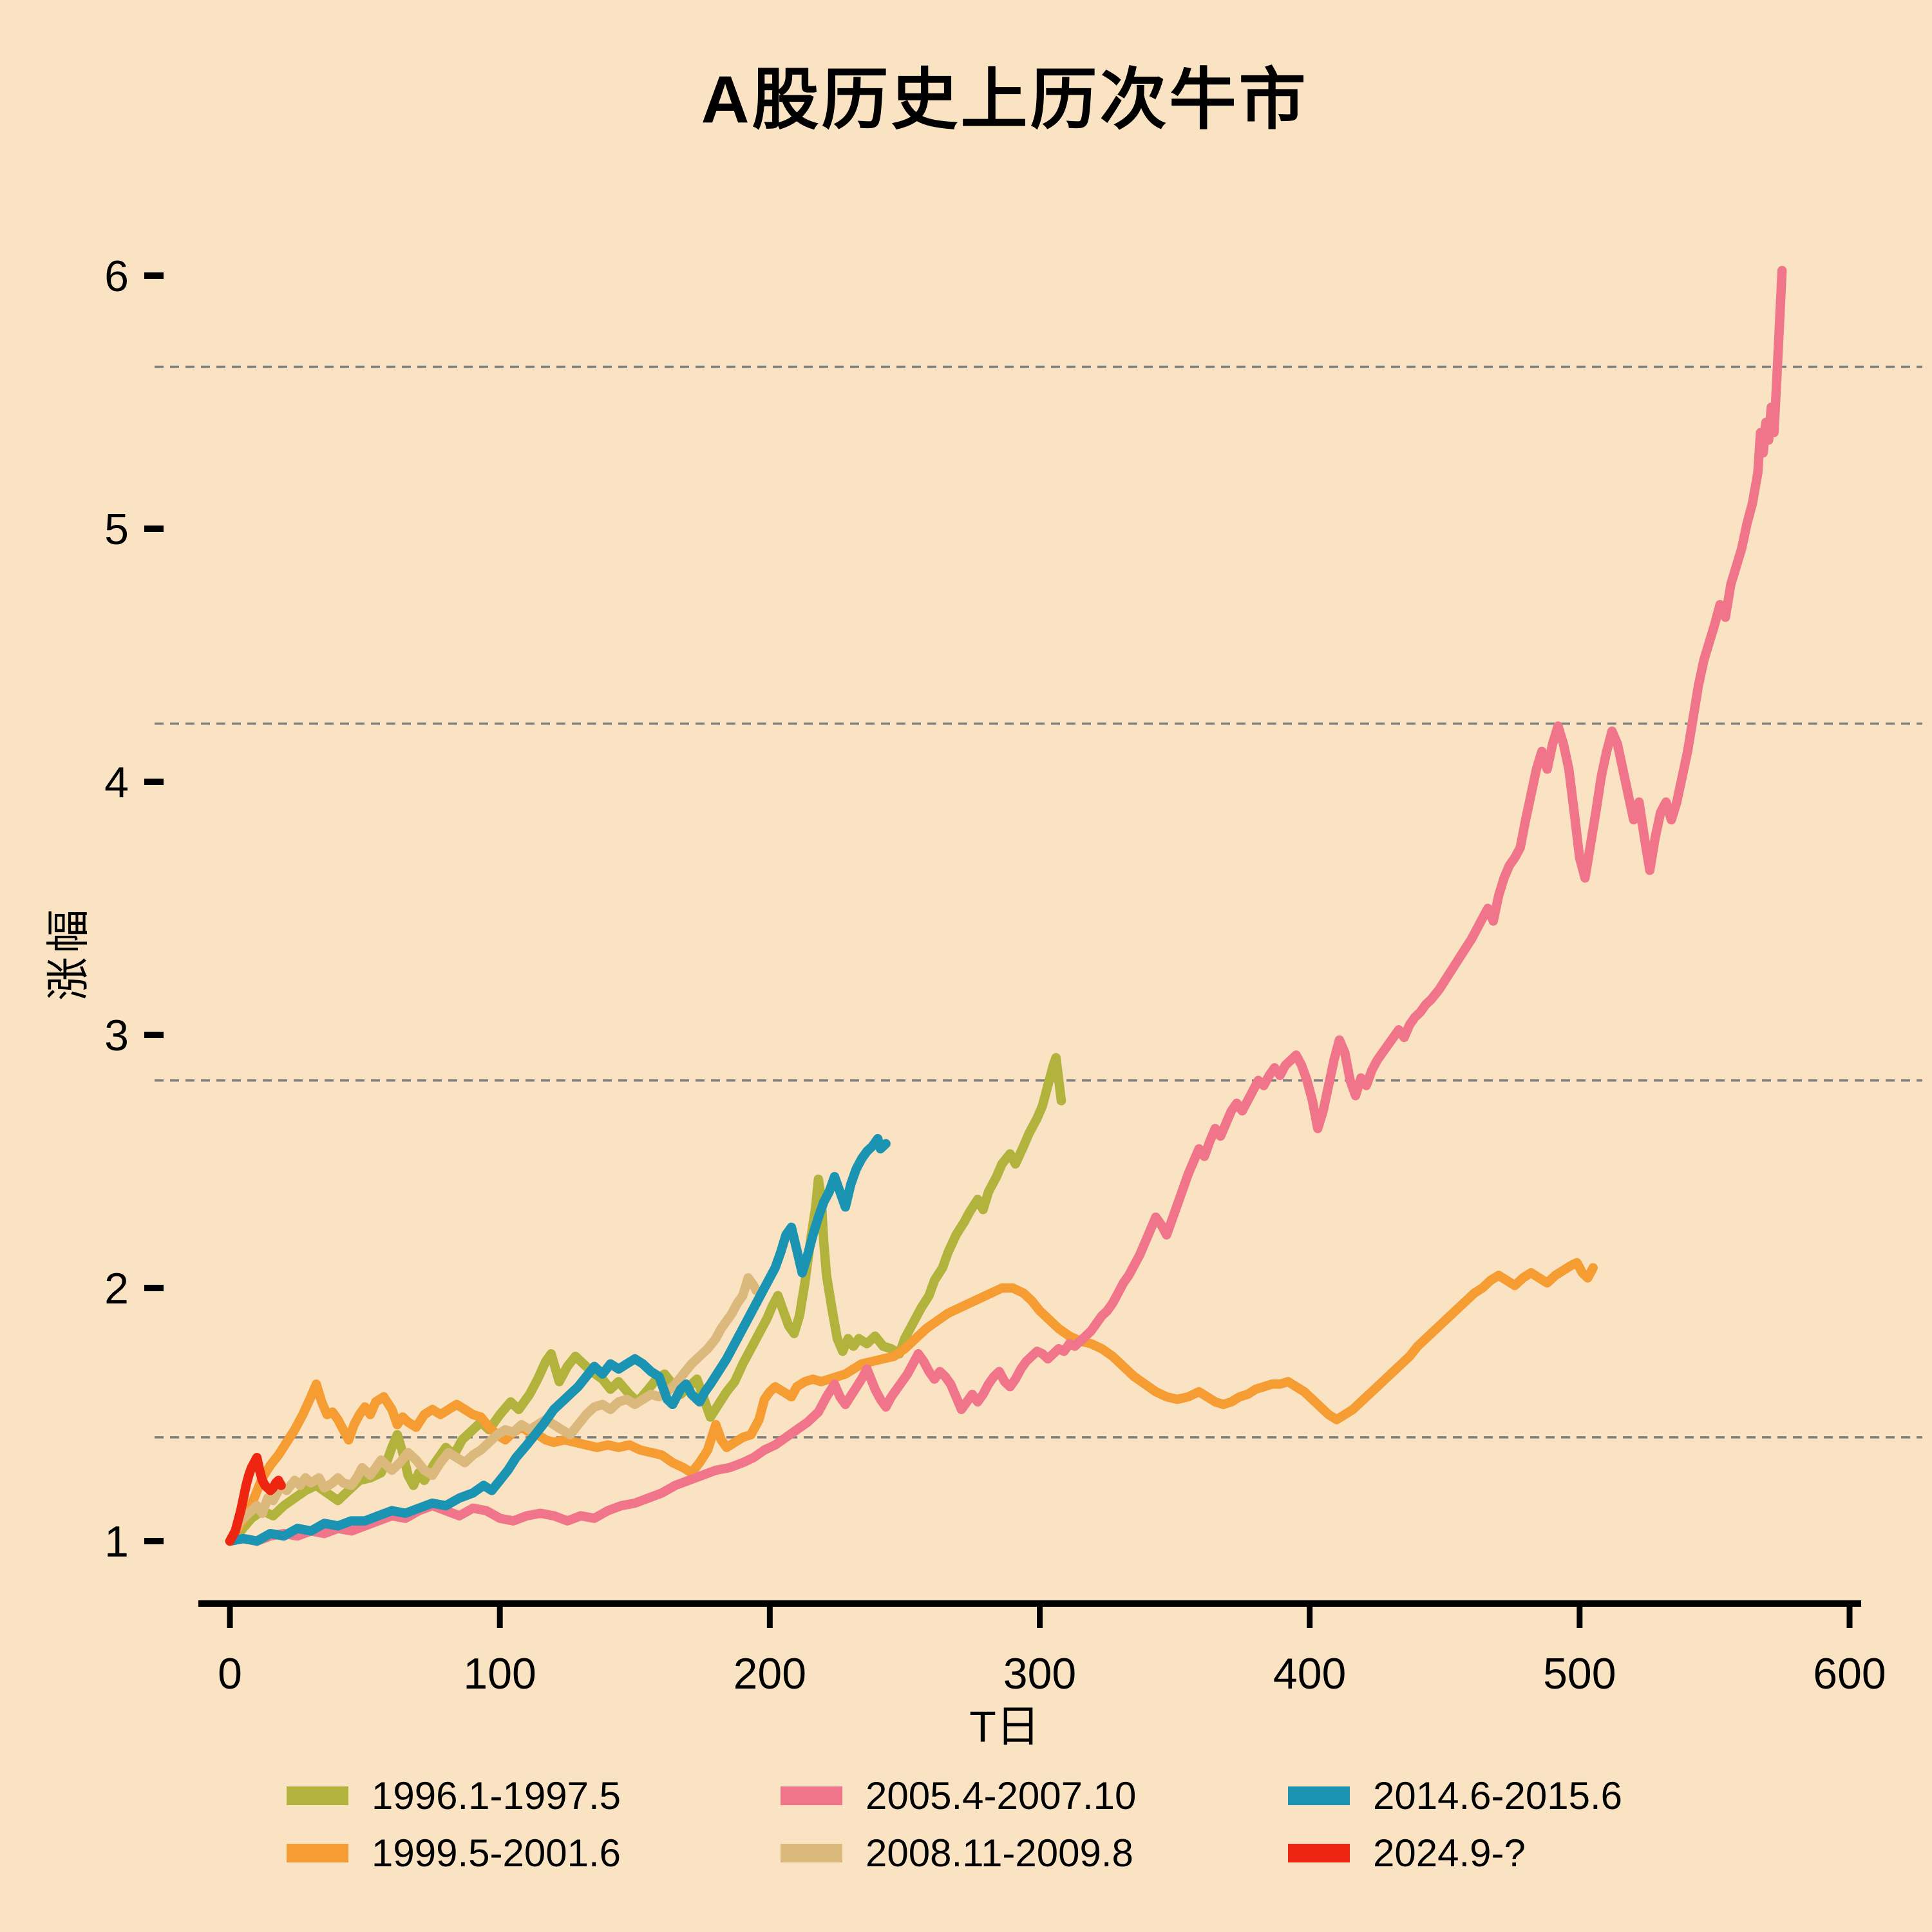 This screenshot has height=1932, width=1932. I want to click on series-line-1999.5-2001.6, so click(911, 1402).